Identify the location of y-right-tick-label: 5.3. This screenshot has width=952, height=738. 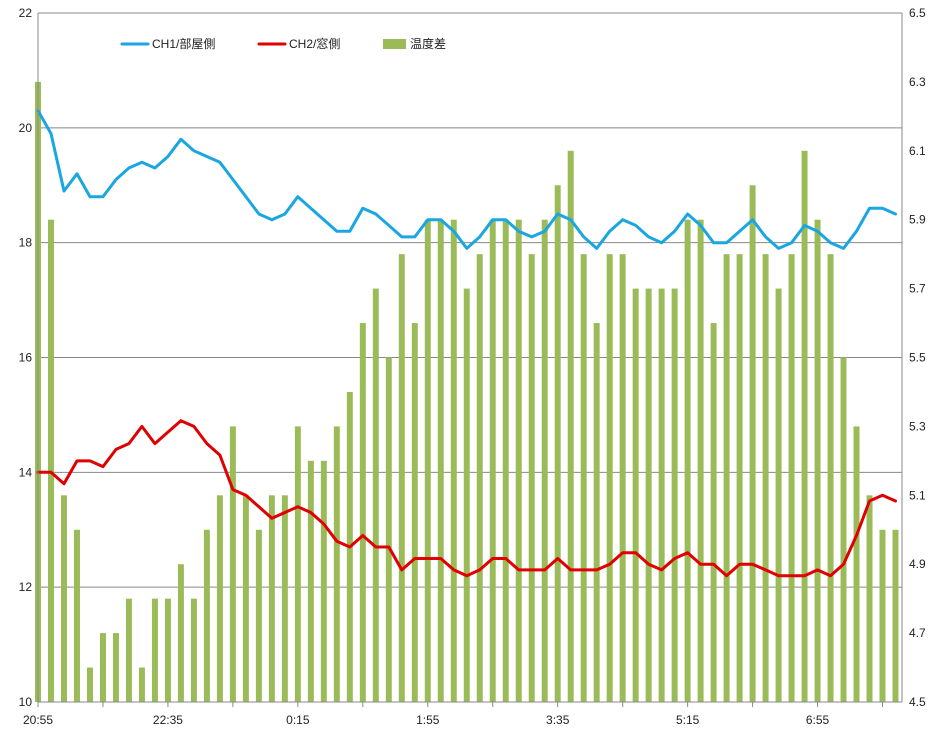
(917, 426).